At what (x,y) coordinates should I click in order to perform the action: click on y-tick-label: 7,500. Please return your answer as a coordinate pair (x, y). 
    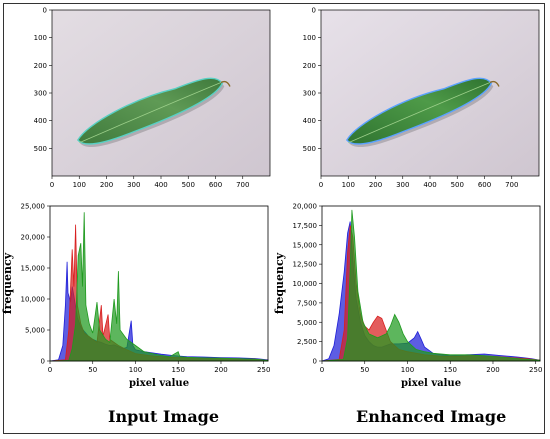
    Looking at the image, I should click on (307, 303).